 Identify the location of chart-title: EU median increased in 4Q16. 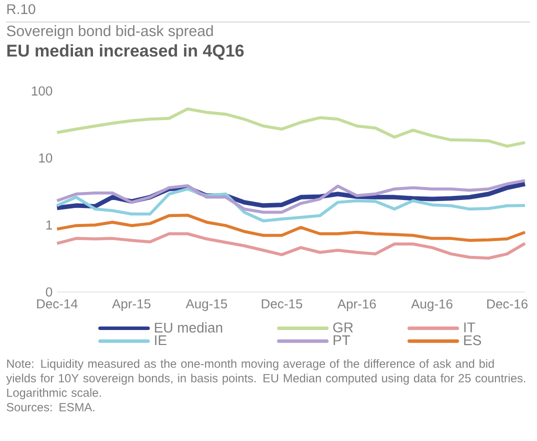
(125, 52).